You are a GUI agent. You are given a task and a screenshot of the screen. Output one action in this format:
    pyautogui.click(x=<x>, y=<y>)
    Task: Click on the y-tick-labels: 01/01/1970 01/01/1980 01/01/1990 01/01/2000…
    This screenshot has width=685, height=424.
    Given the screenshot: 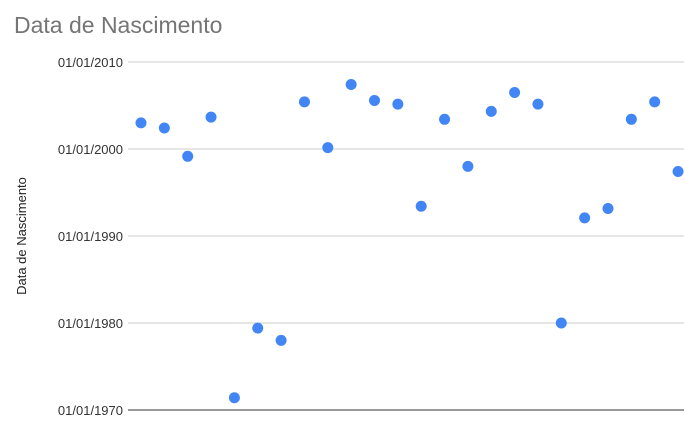 What is the action you would take?
    pyautogui.click(x=90, y=236)
    